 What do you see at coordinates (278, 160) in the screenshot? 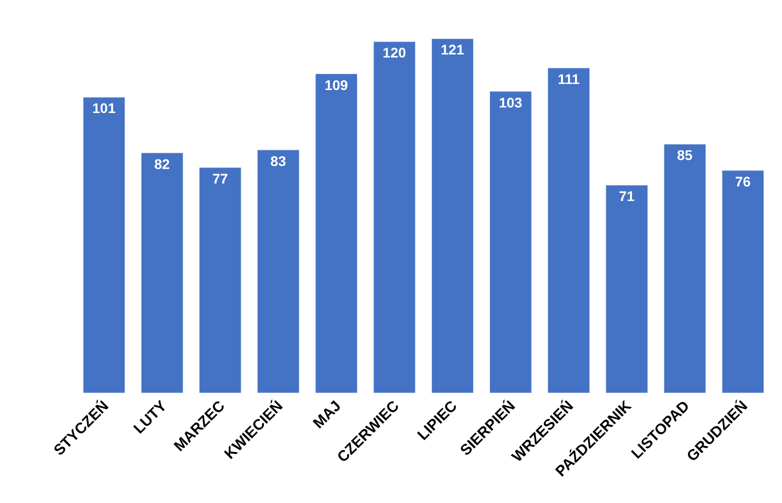
I see `data-label: 83` at bounding box center [278, 160].